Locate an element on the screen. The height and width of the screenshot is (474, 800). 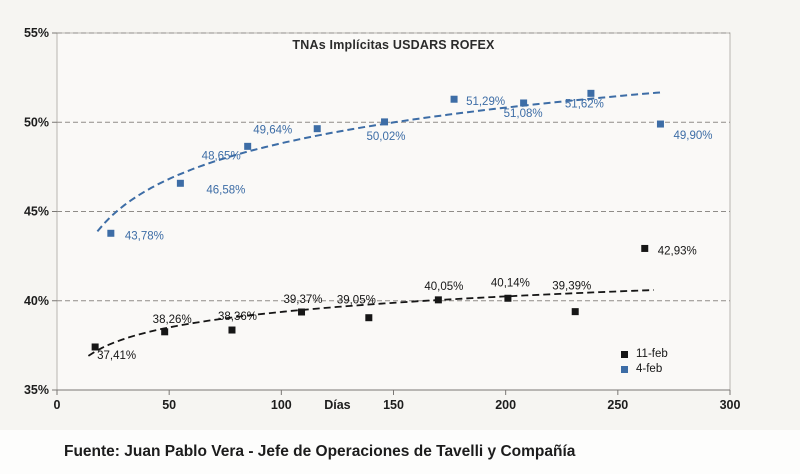
point-label-11-feb: 37,41% is located at coordinates (116, 356).